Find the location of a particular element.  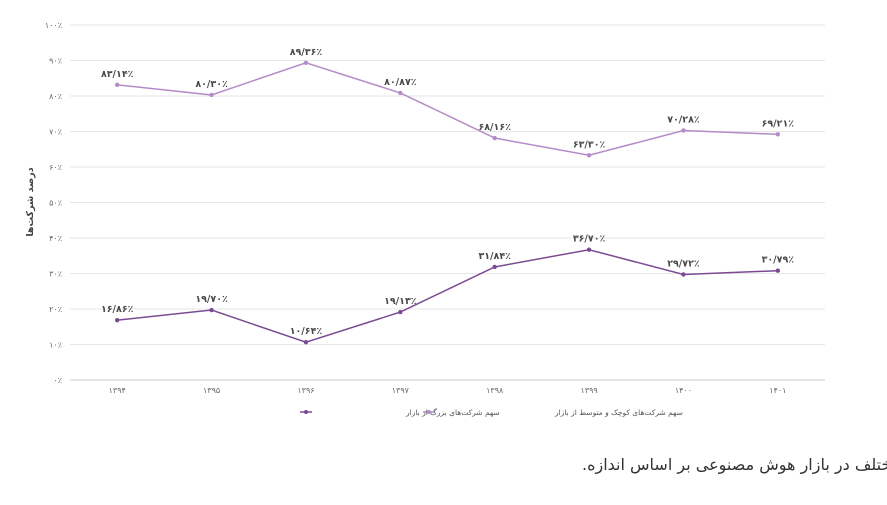

x-tick-label: ۱۳۹۵ is located at coordinates (211, 390).